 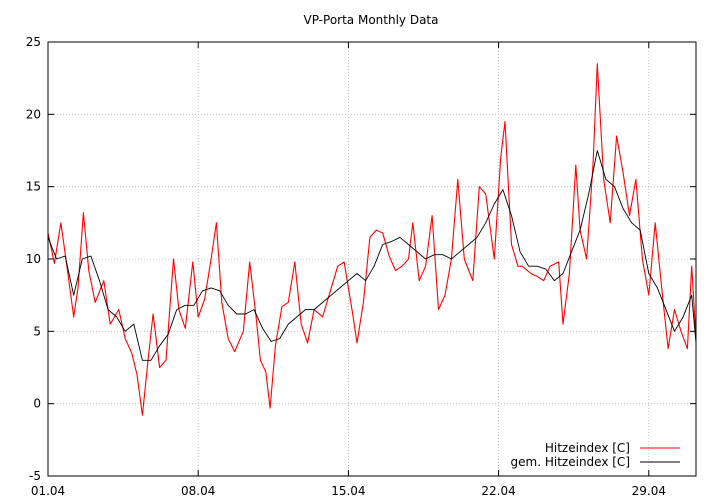 I want to click on x-tick-label: 01.04, so click(x=48, y=491).